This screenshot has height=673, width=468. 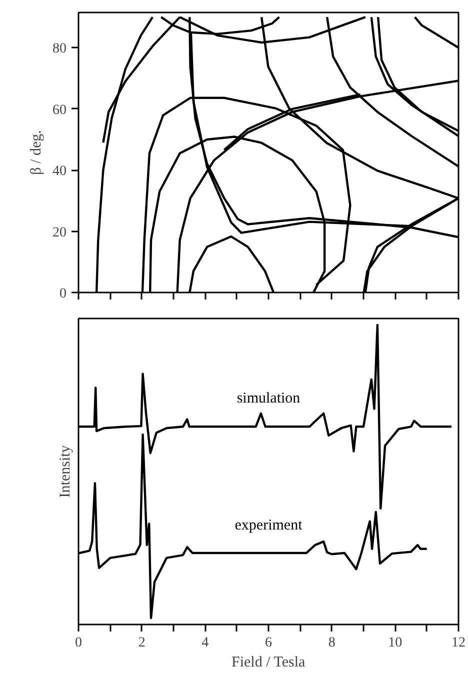 I want to click on x-axis-title: Field / Tesla, so click(x=269, y=662).